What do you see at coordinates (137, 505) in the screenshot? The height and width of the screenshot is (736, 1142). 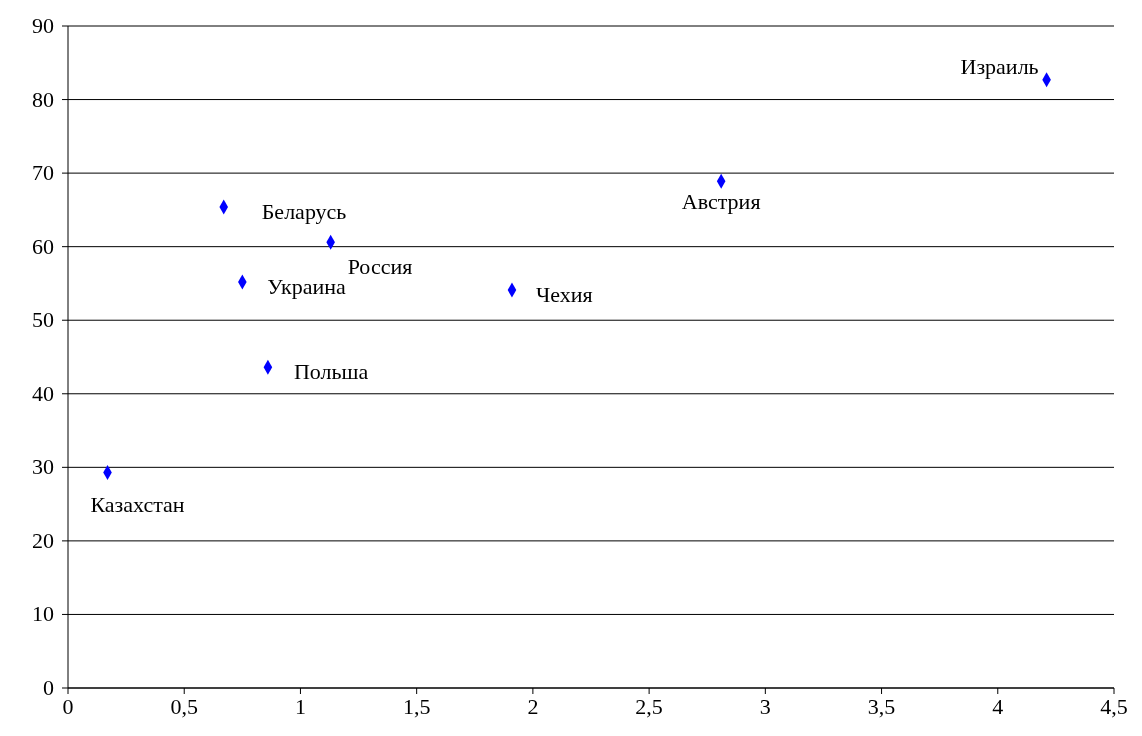 I see `annotation: Казахстан` at bounding box center [137, 505].